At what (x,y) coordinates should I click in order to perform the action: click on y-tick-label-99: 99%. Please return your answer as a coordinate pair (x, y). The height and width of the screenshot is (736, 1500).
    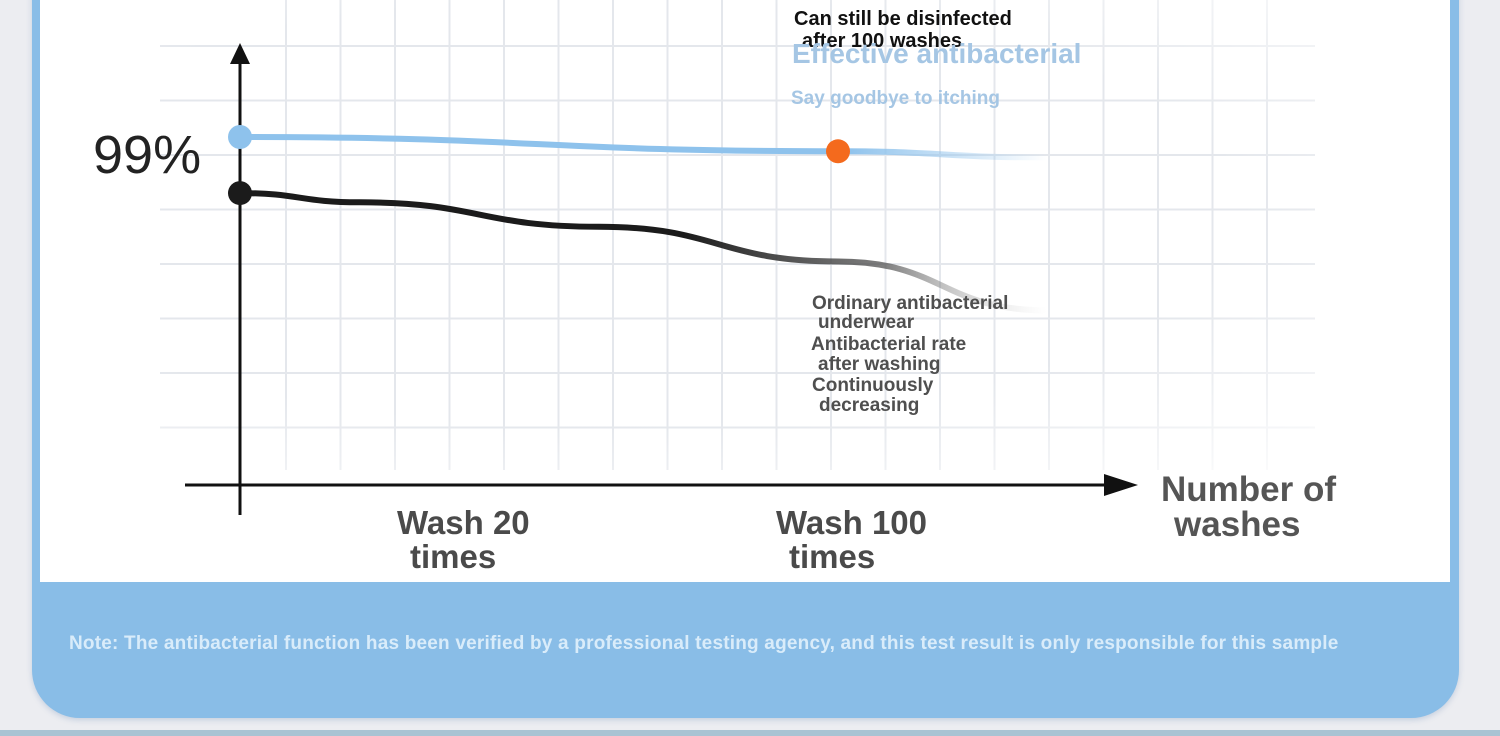
    Looking at the image, I should click on (147, 155).